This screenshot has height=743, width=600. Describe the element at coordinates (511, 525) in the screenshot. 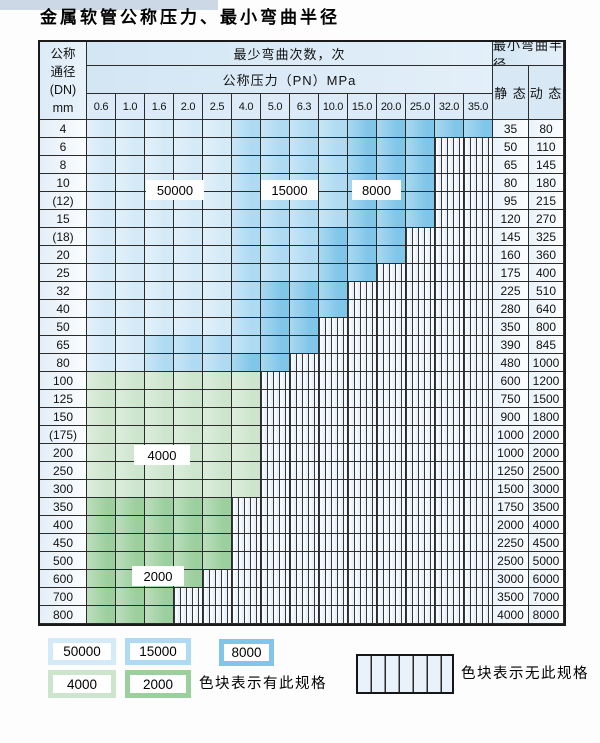

I see `static-value: 2000` at that location.